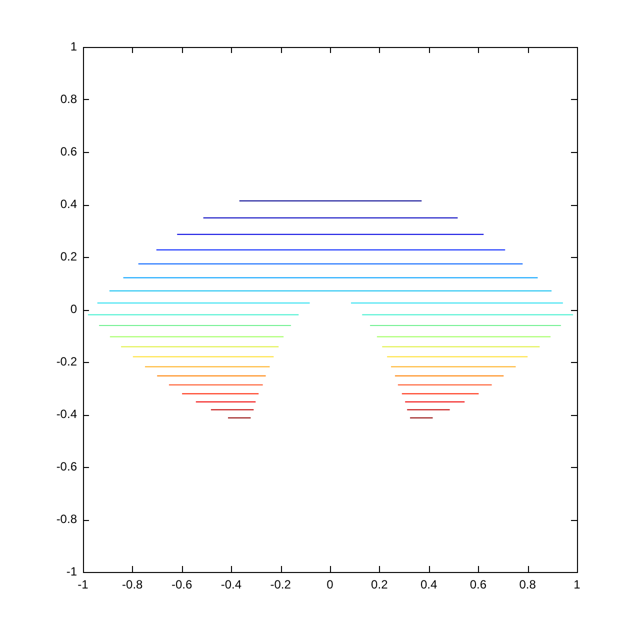 The width and height of the screenshot is (639, 643). I want to click on y-tick-label: -0.2, so click(67, 361).